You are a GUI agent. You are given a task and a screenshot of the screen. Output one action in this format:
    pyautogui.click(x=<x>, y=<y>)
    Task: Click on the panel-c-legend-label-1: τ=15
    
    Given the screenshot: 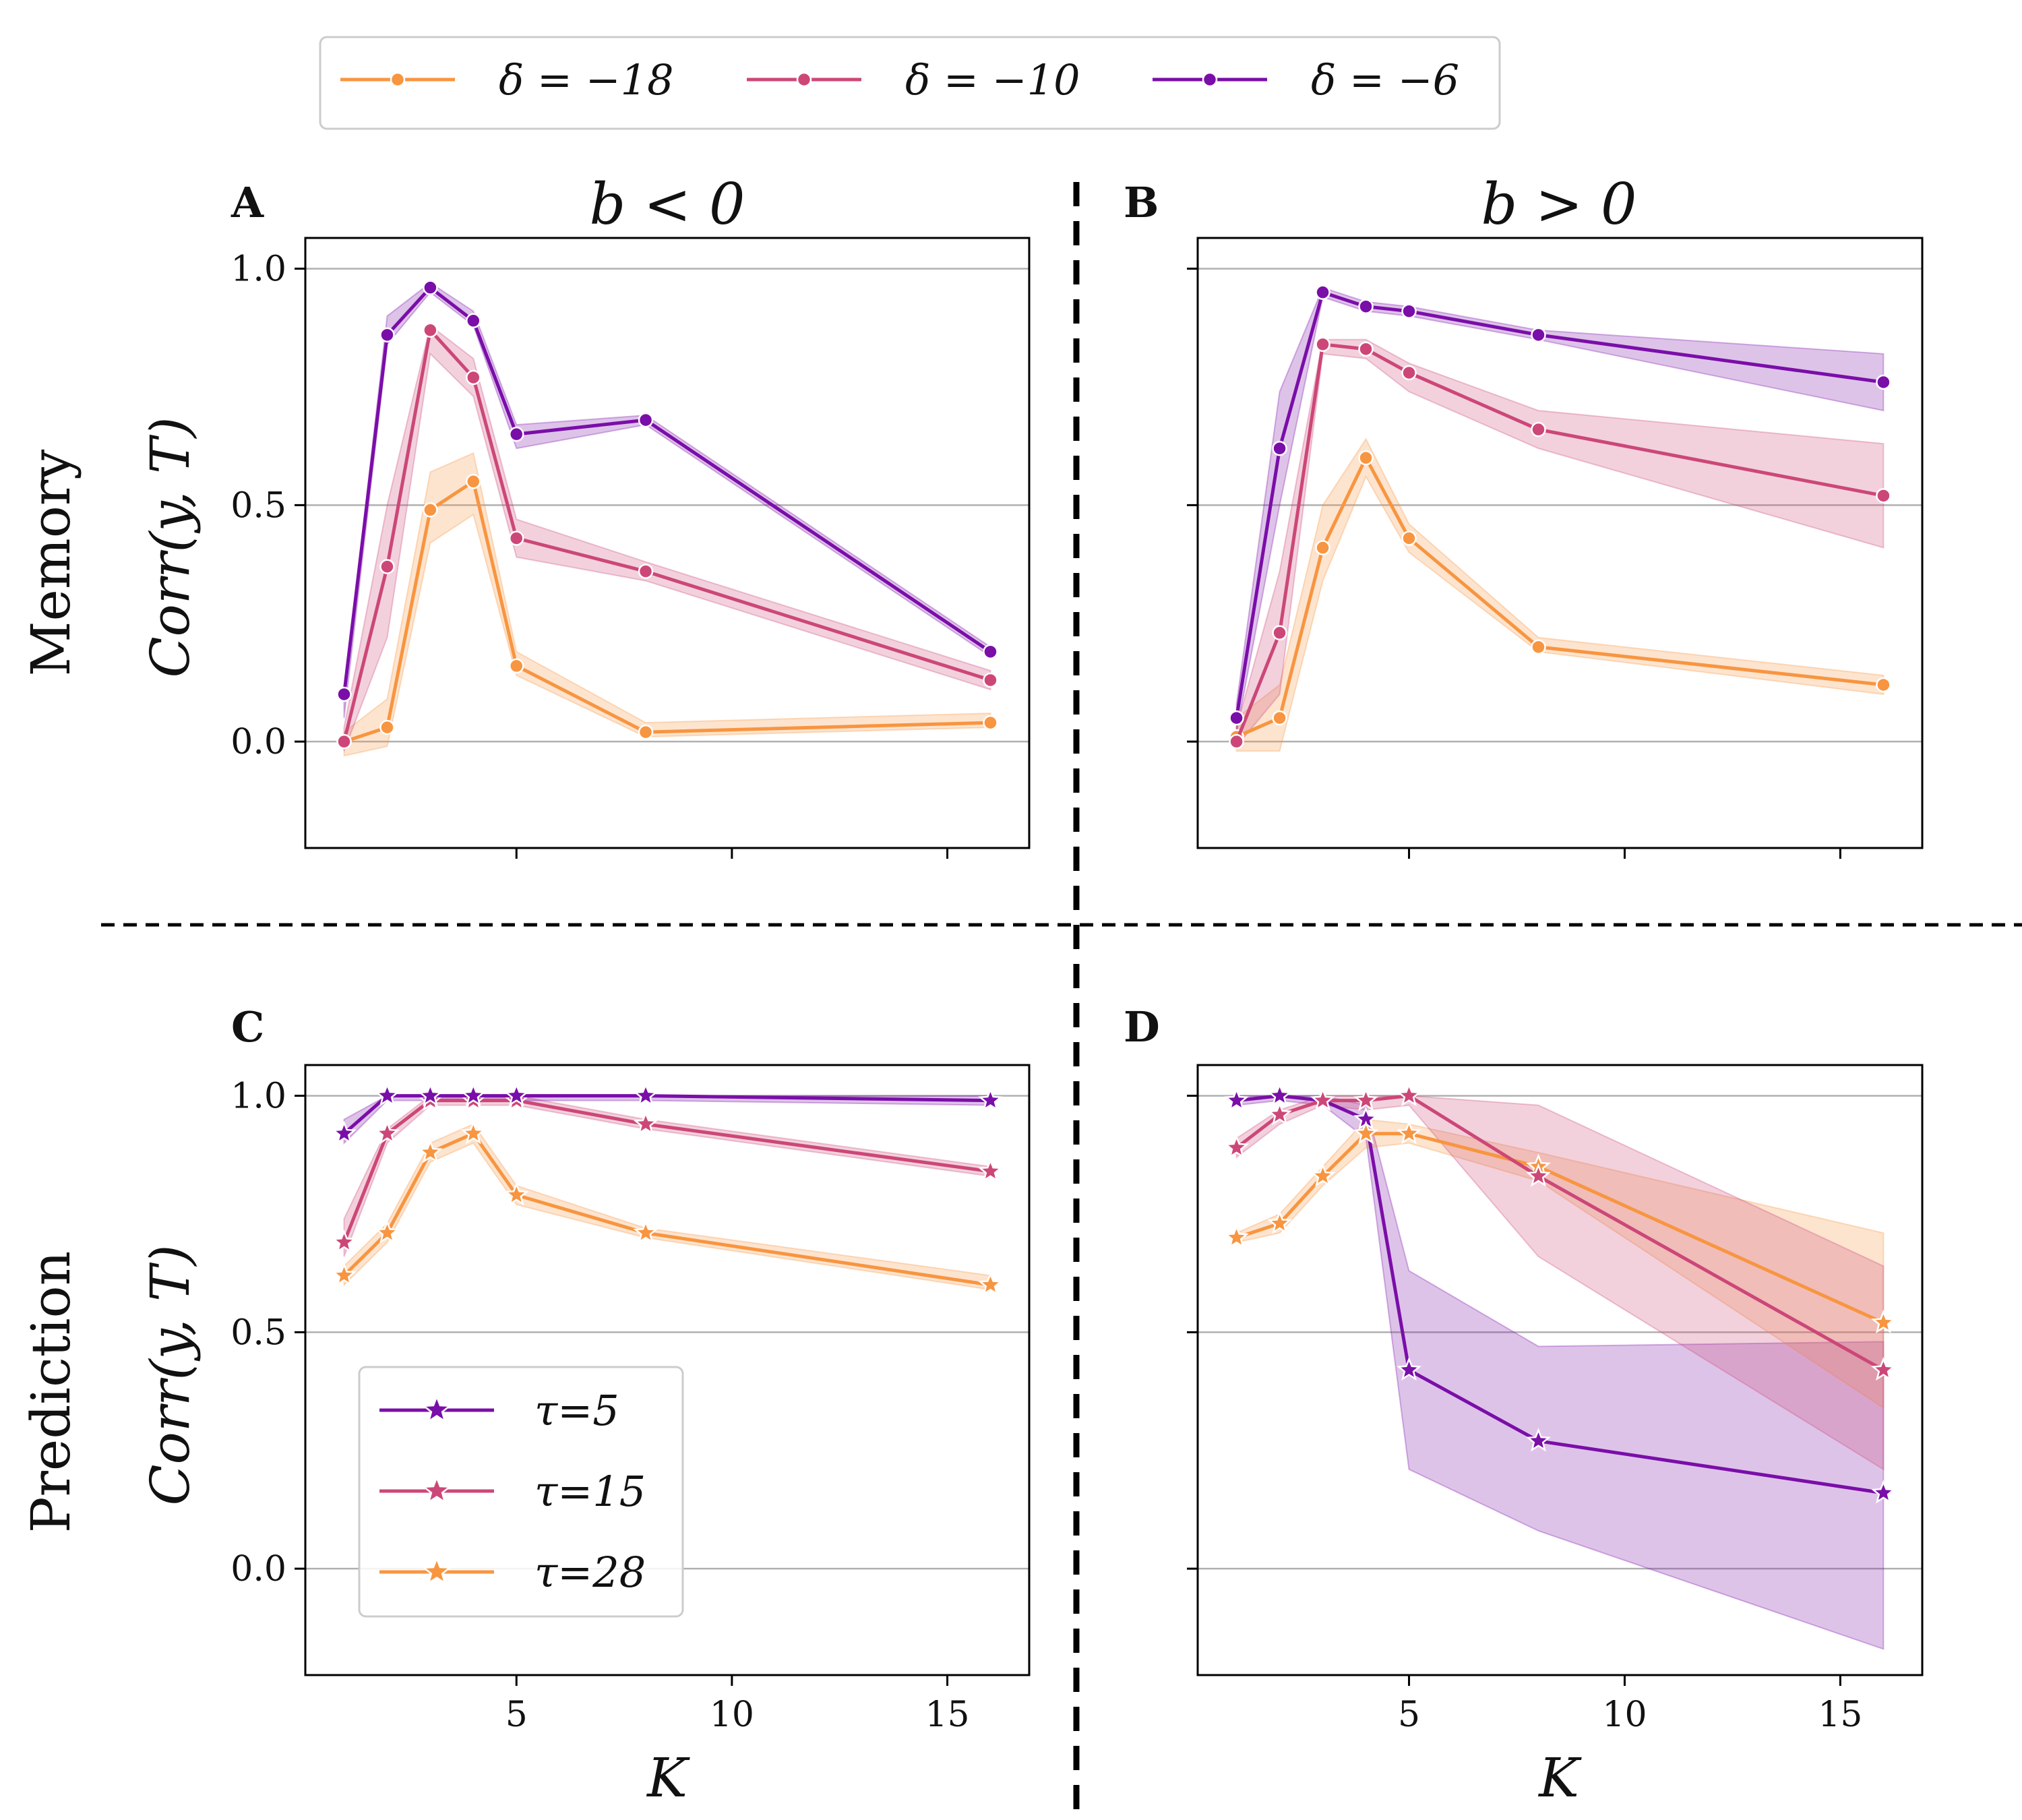 What is the action you would take?
    pyautogui.click(x=590, y=1491)
    